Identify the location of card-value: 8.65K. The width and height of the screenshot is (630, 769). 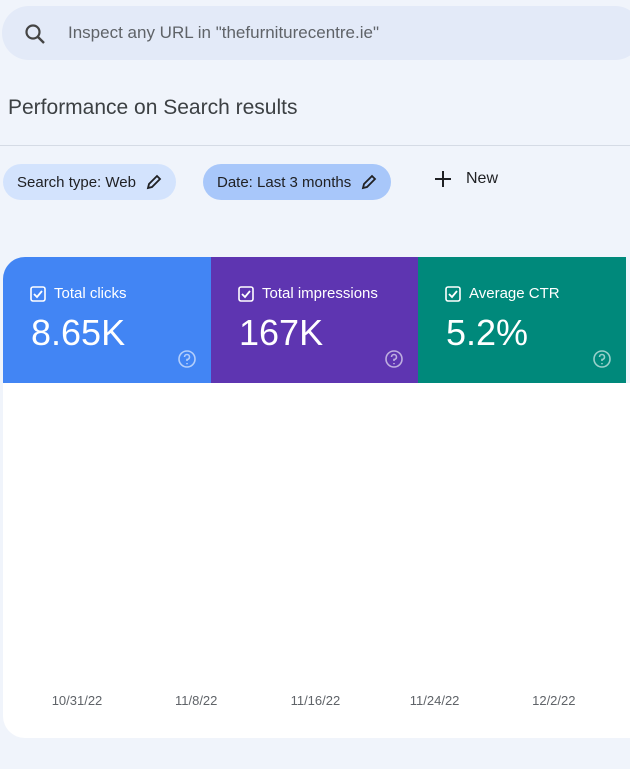
(78, 332).